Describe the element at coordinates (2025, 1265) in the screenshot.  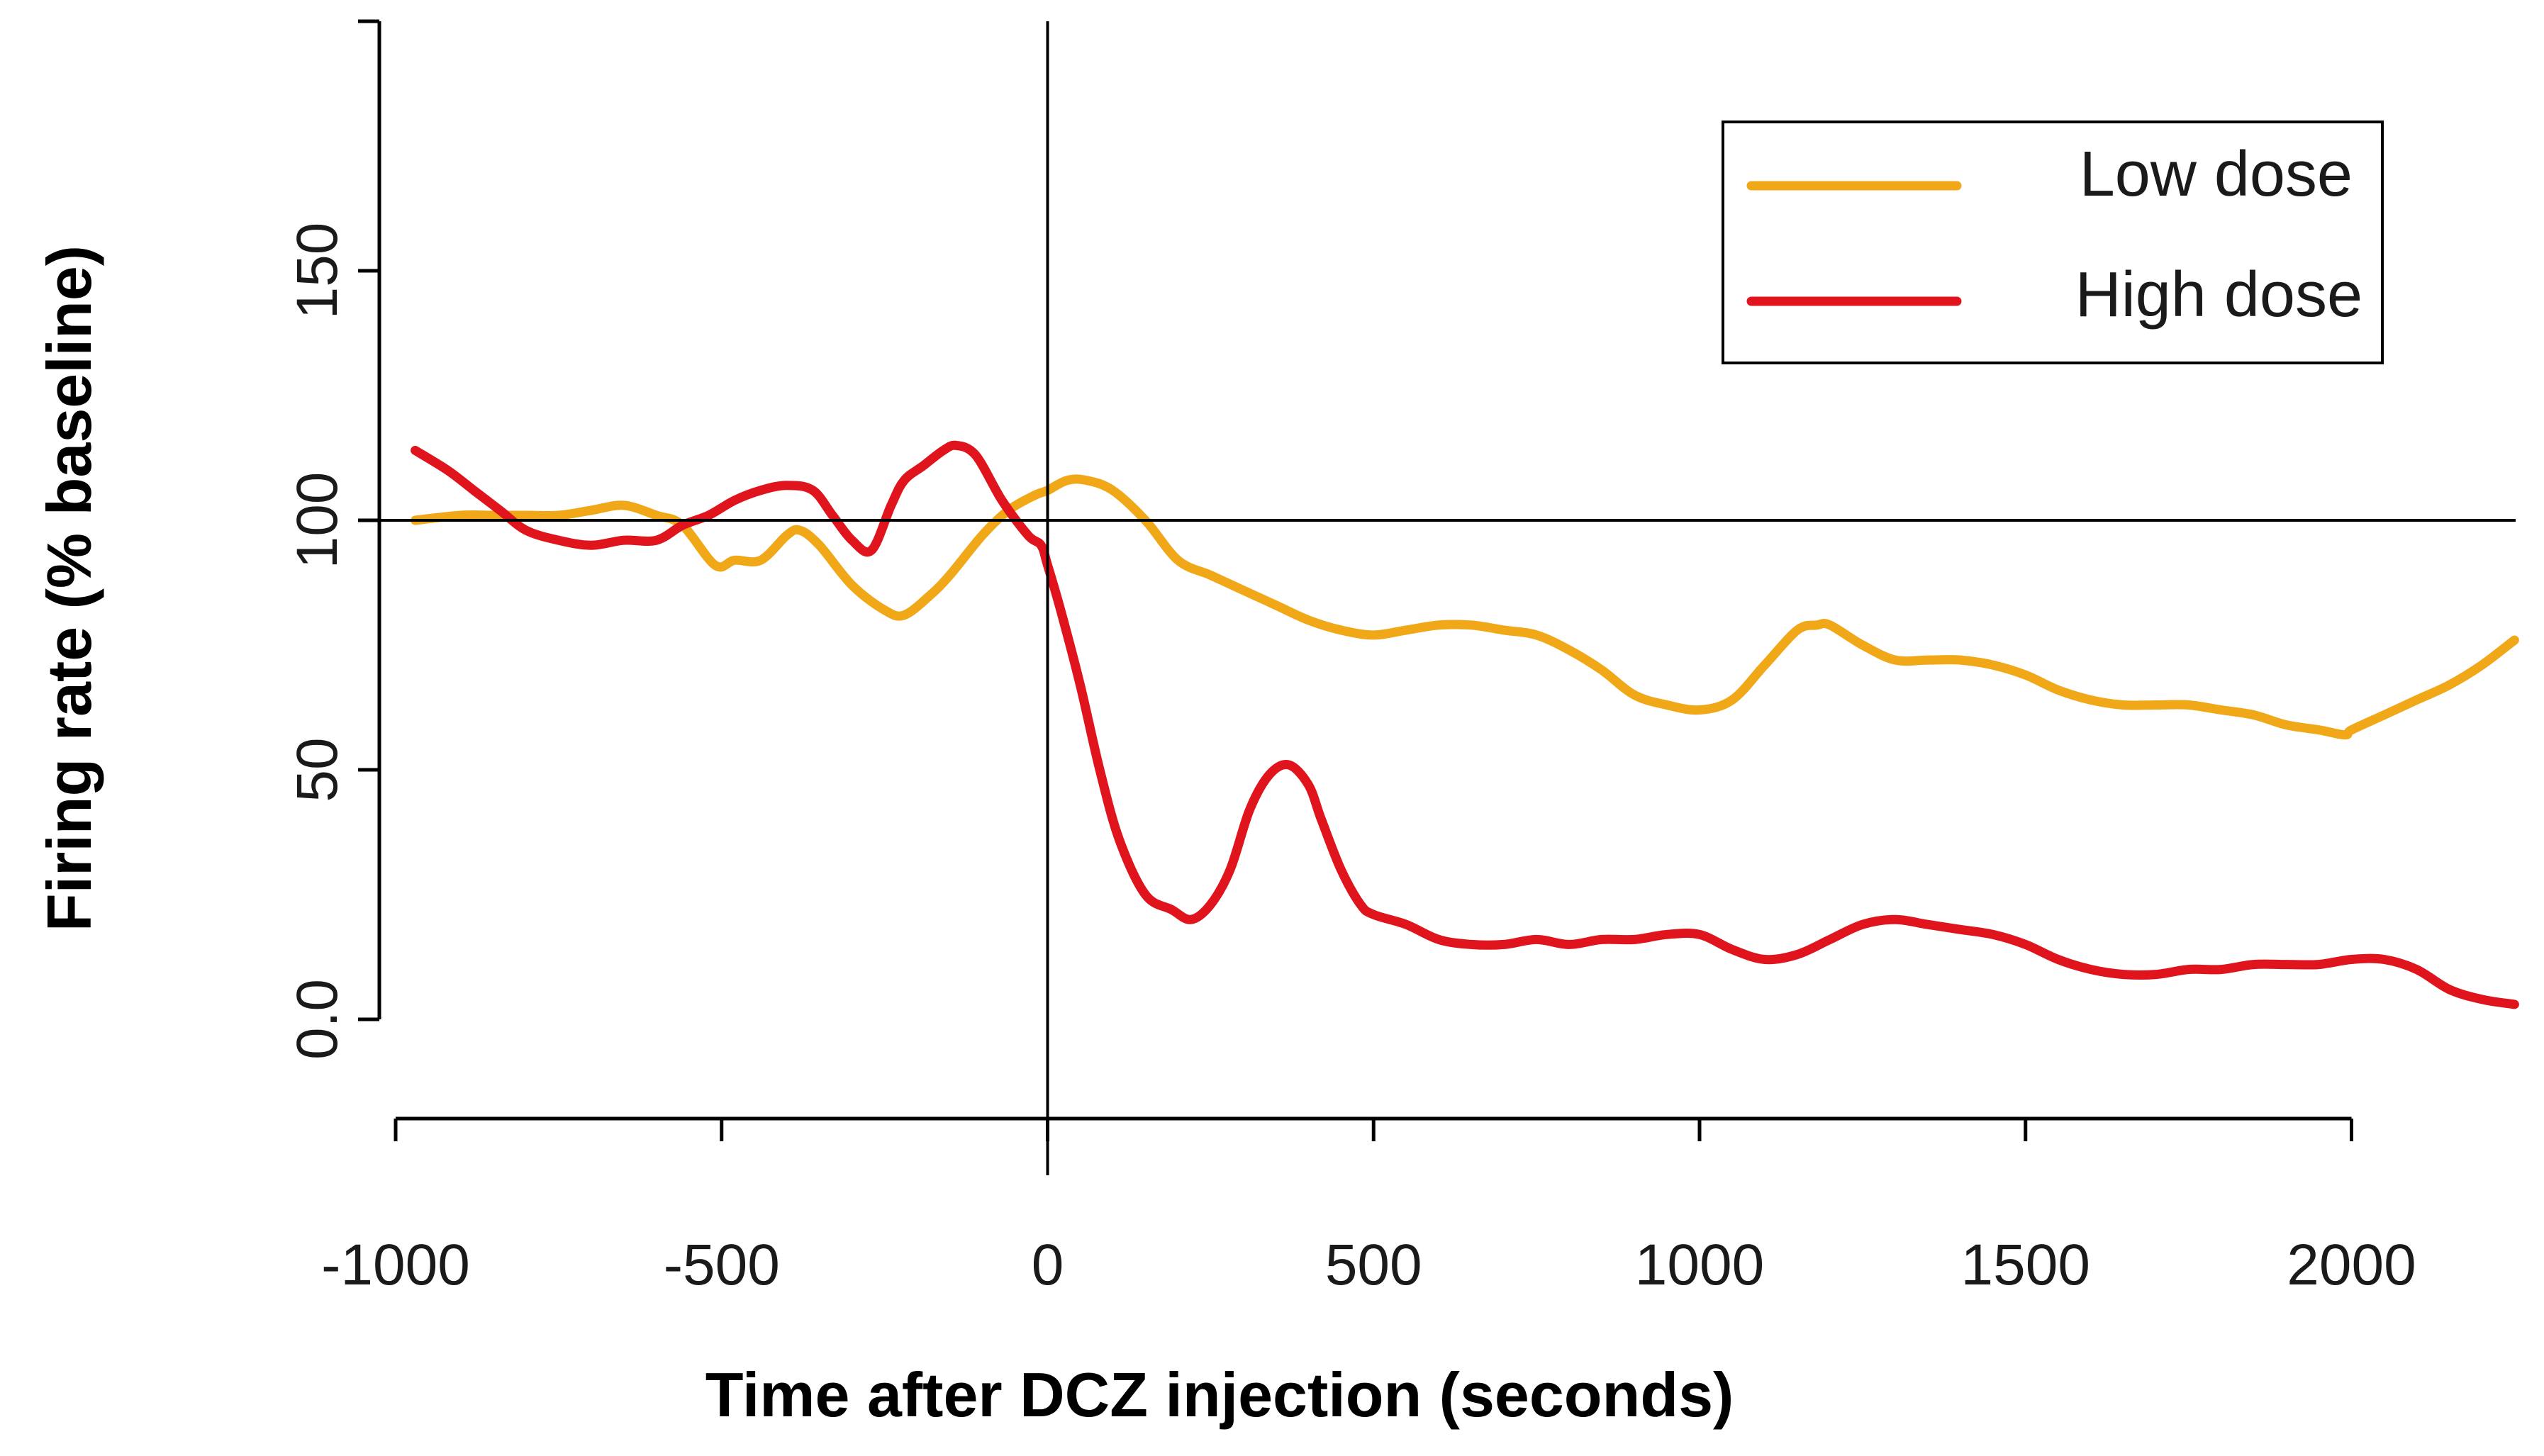
I see `x-tick-label: 1500` at that location.